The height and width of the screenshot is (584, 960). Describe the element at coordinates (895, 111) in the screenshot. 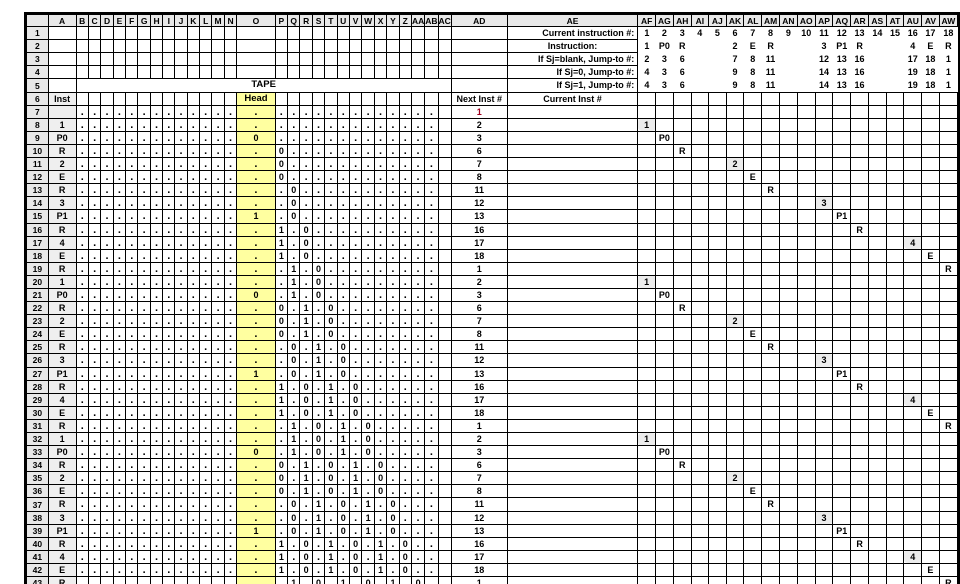

I see `trace-cell-AT` at that location.